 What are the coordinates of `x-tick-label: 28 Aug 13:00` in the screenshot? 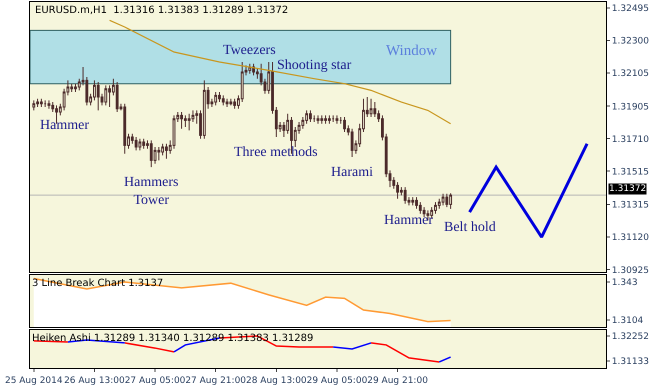 It's located at (276, 381).